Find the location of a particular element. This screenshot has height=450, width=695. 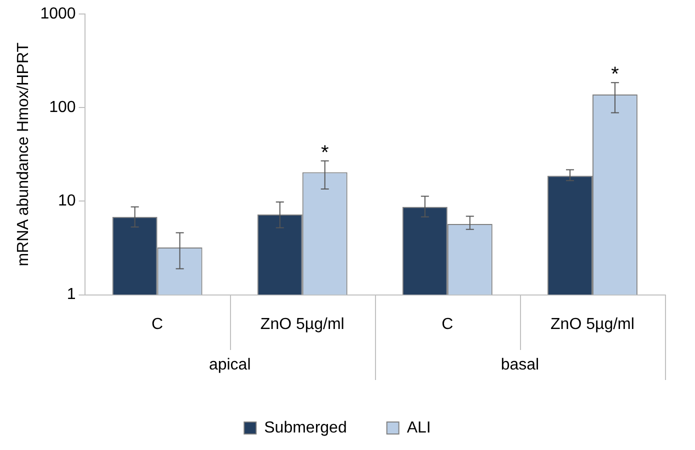

y-axis-title: mRNA abundance Hmox/HPRT is located at coordinates (23, 154).